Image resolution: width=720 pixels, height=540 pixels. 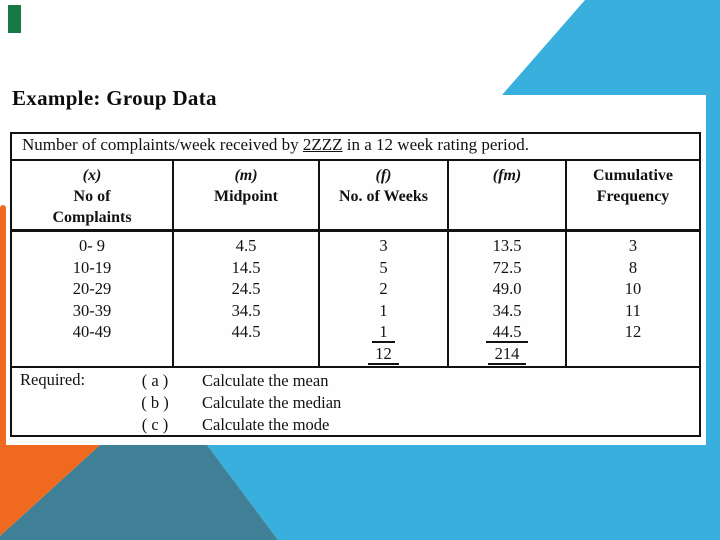 What do you see at coordinates (507, 354) in the screenshot?
I see `cell-fm-total: 214` at bounding box center [507, 354].